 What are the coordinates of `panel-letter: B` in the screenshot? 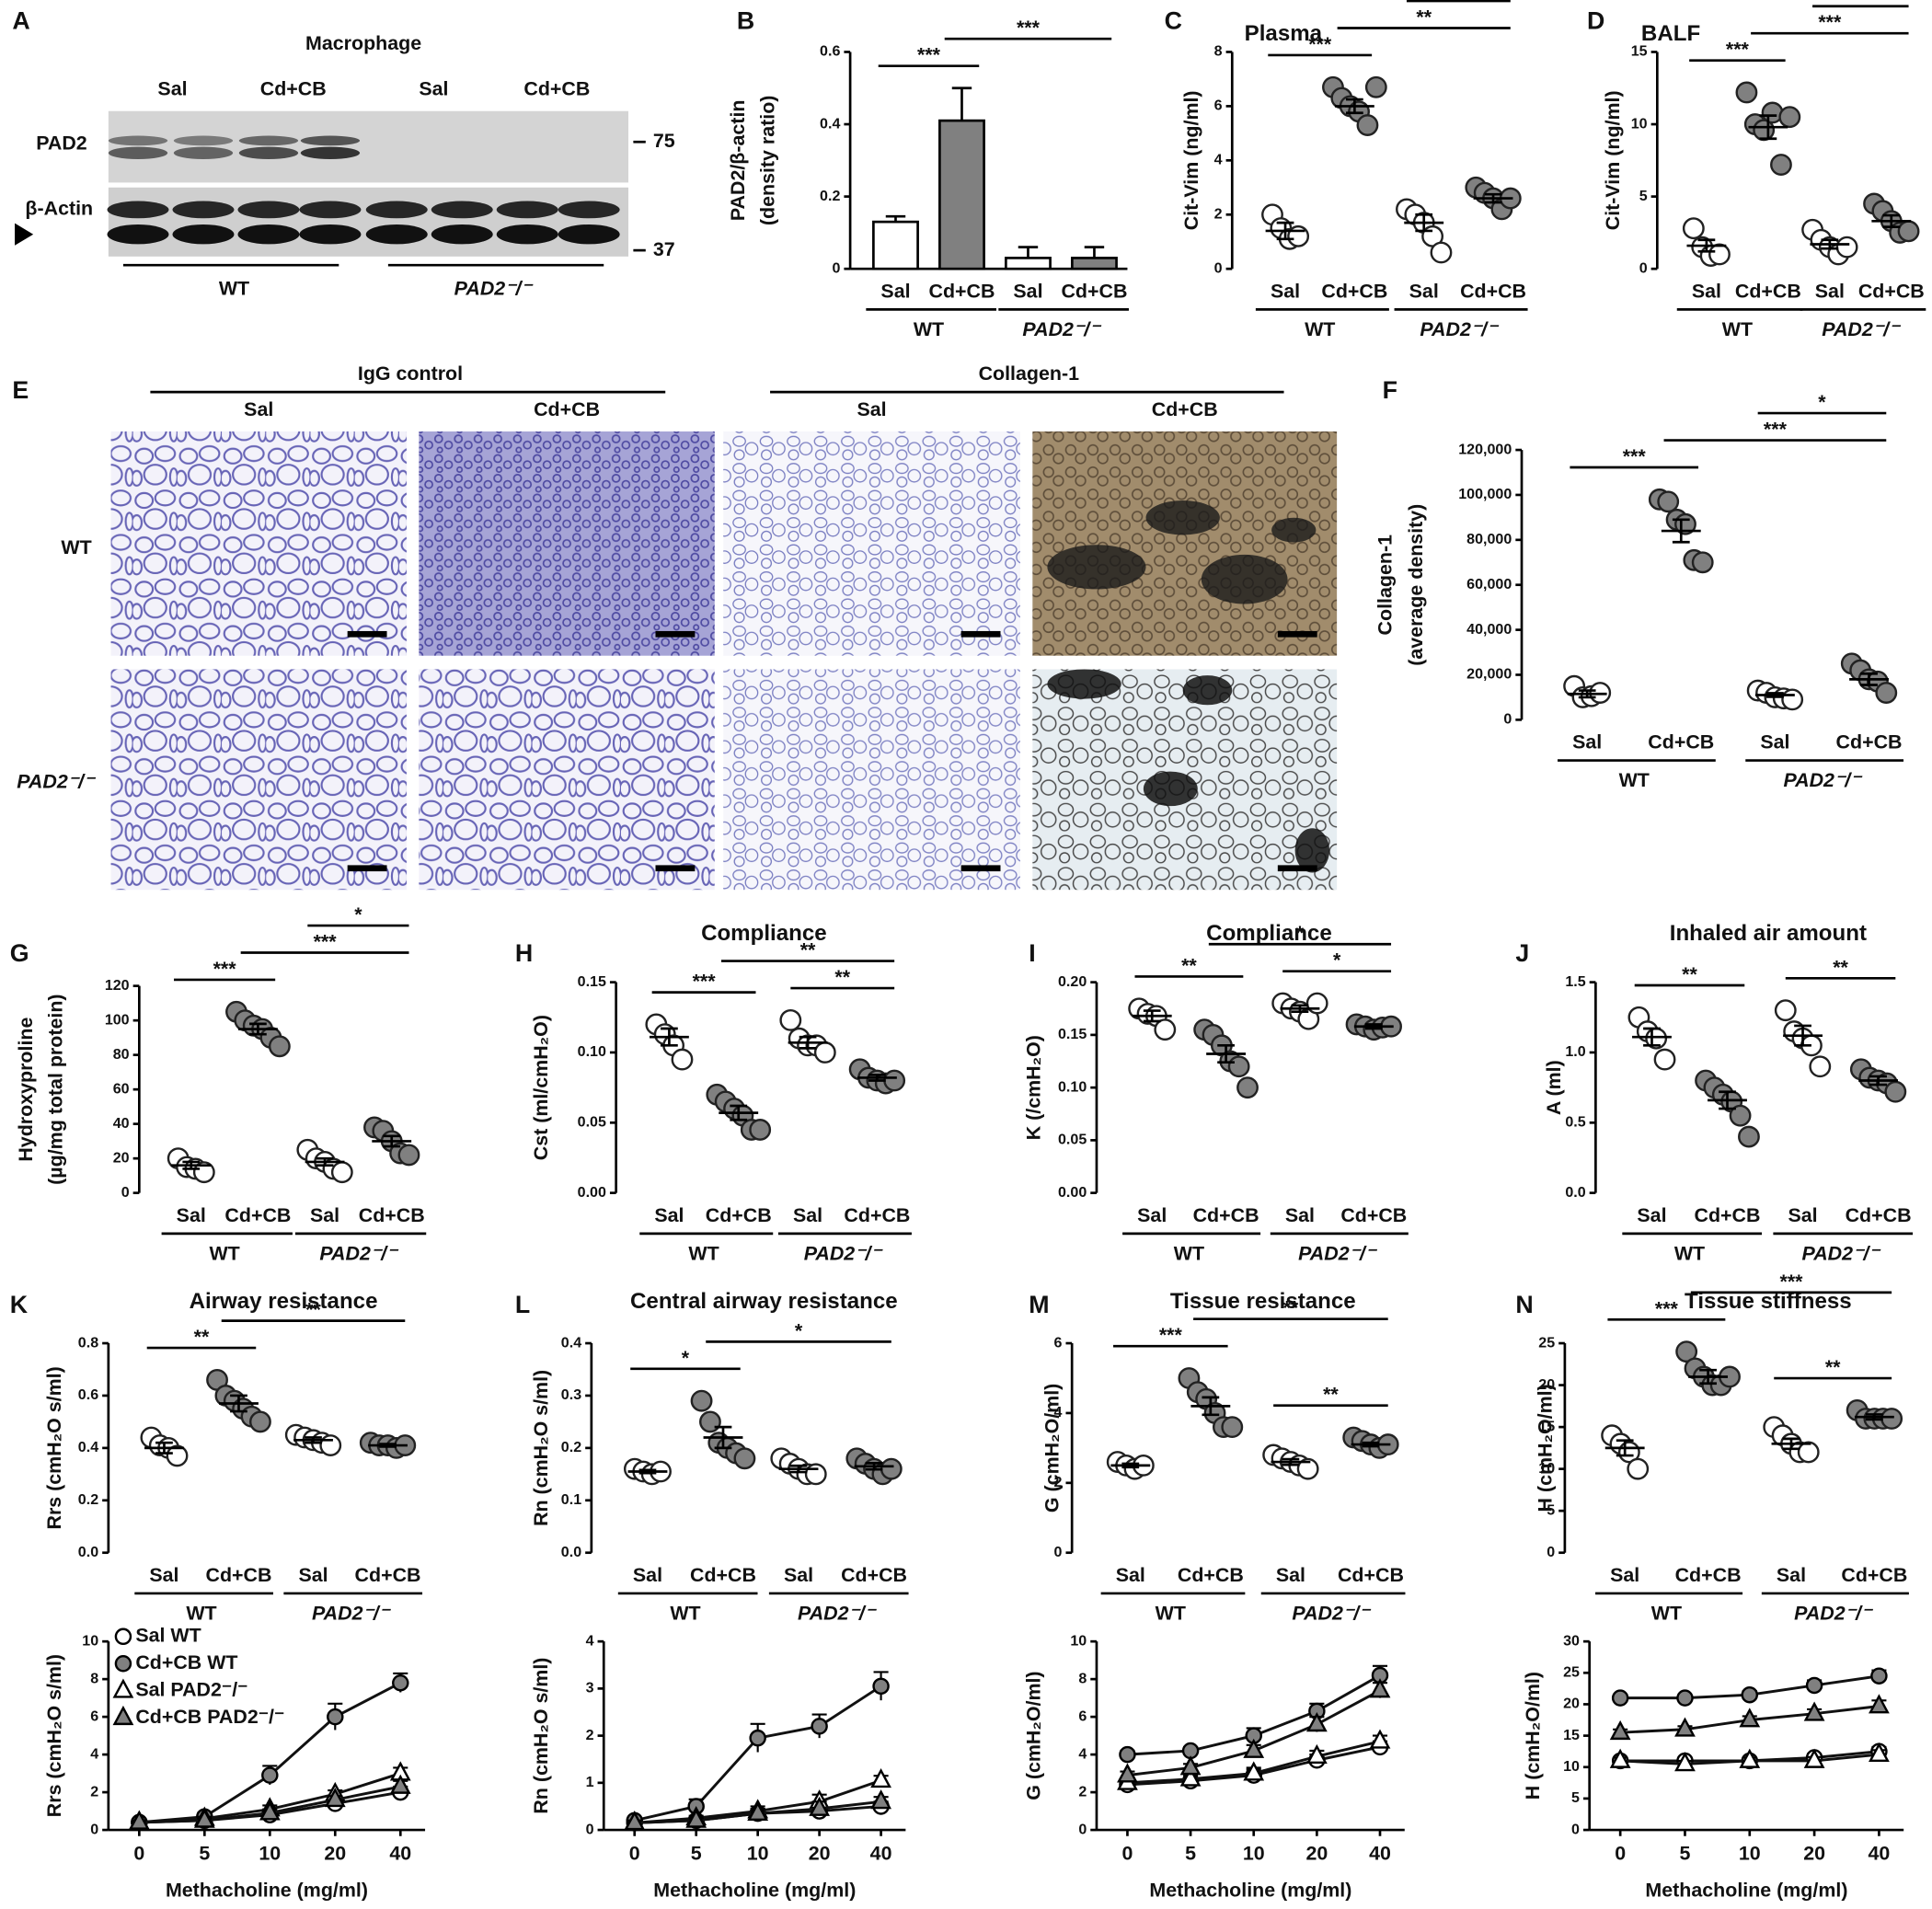 It's located at (745, 20).